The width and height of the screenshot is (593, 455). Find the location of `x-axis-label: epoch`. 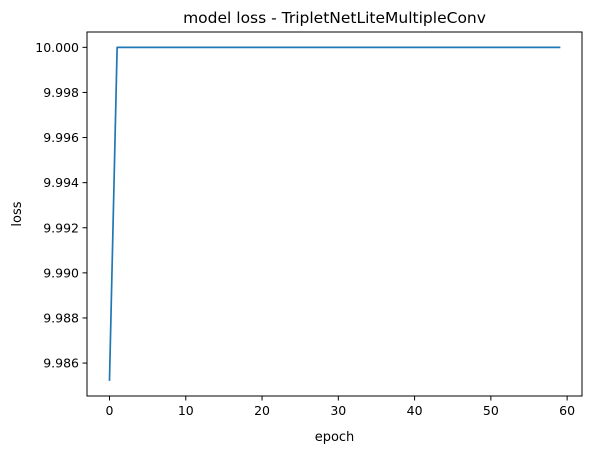

x-axis-label: epoch is located at coordinates (335, 437).